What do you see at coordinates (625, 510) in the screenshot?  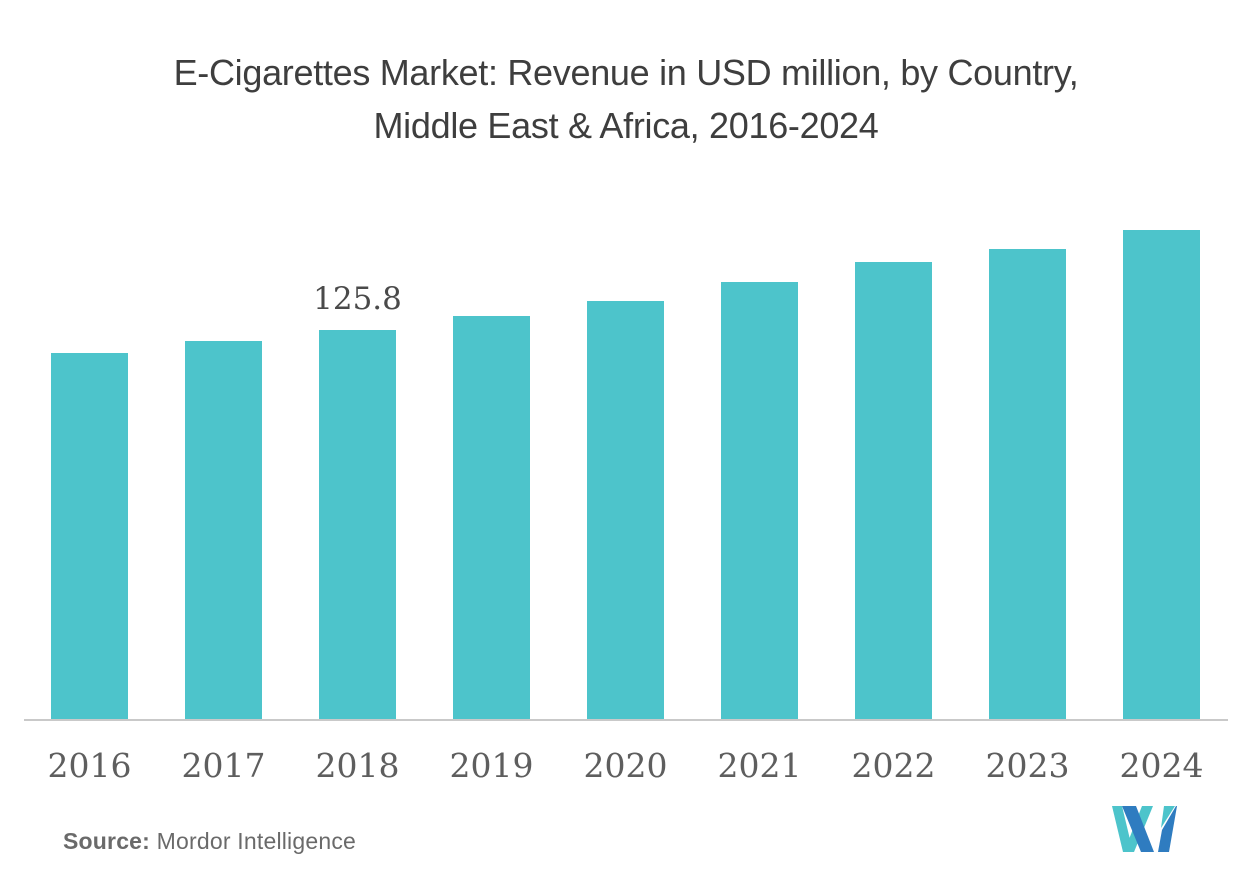 I see `bar-2020` at bounding box center [625, 510].